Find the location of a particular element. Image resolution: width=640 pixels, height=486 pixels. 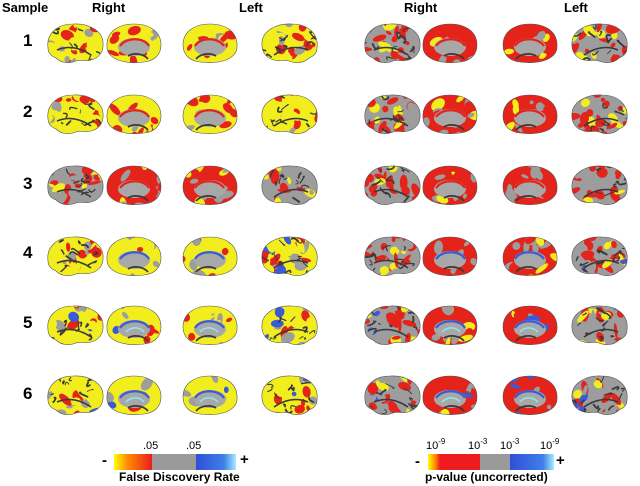

pvalue-tick-2: 10⁻³ is located at coordinates (478, 444).